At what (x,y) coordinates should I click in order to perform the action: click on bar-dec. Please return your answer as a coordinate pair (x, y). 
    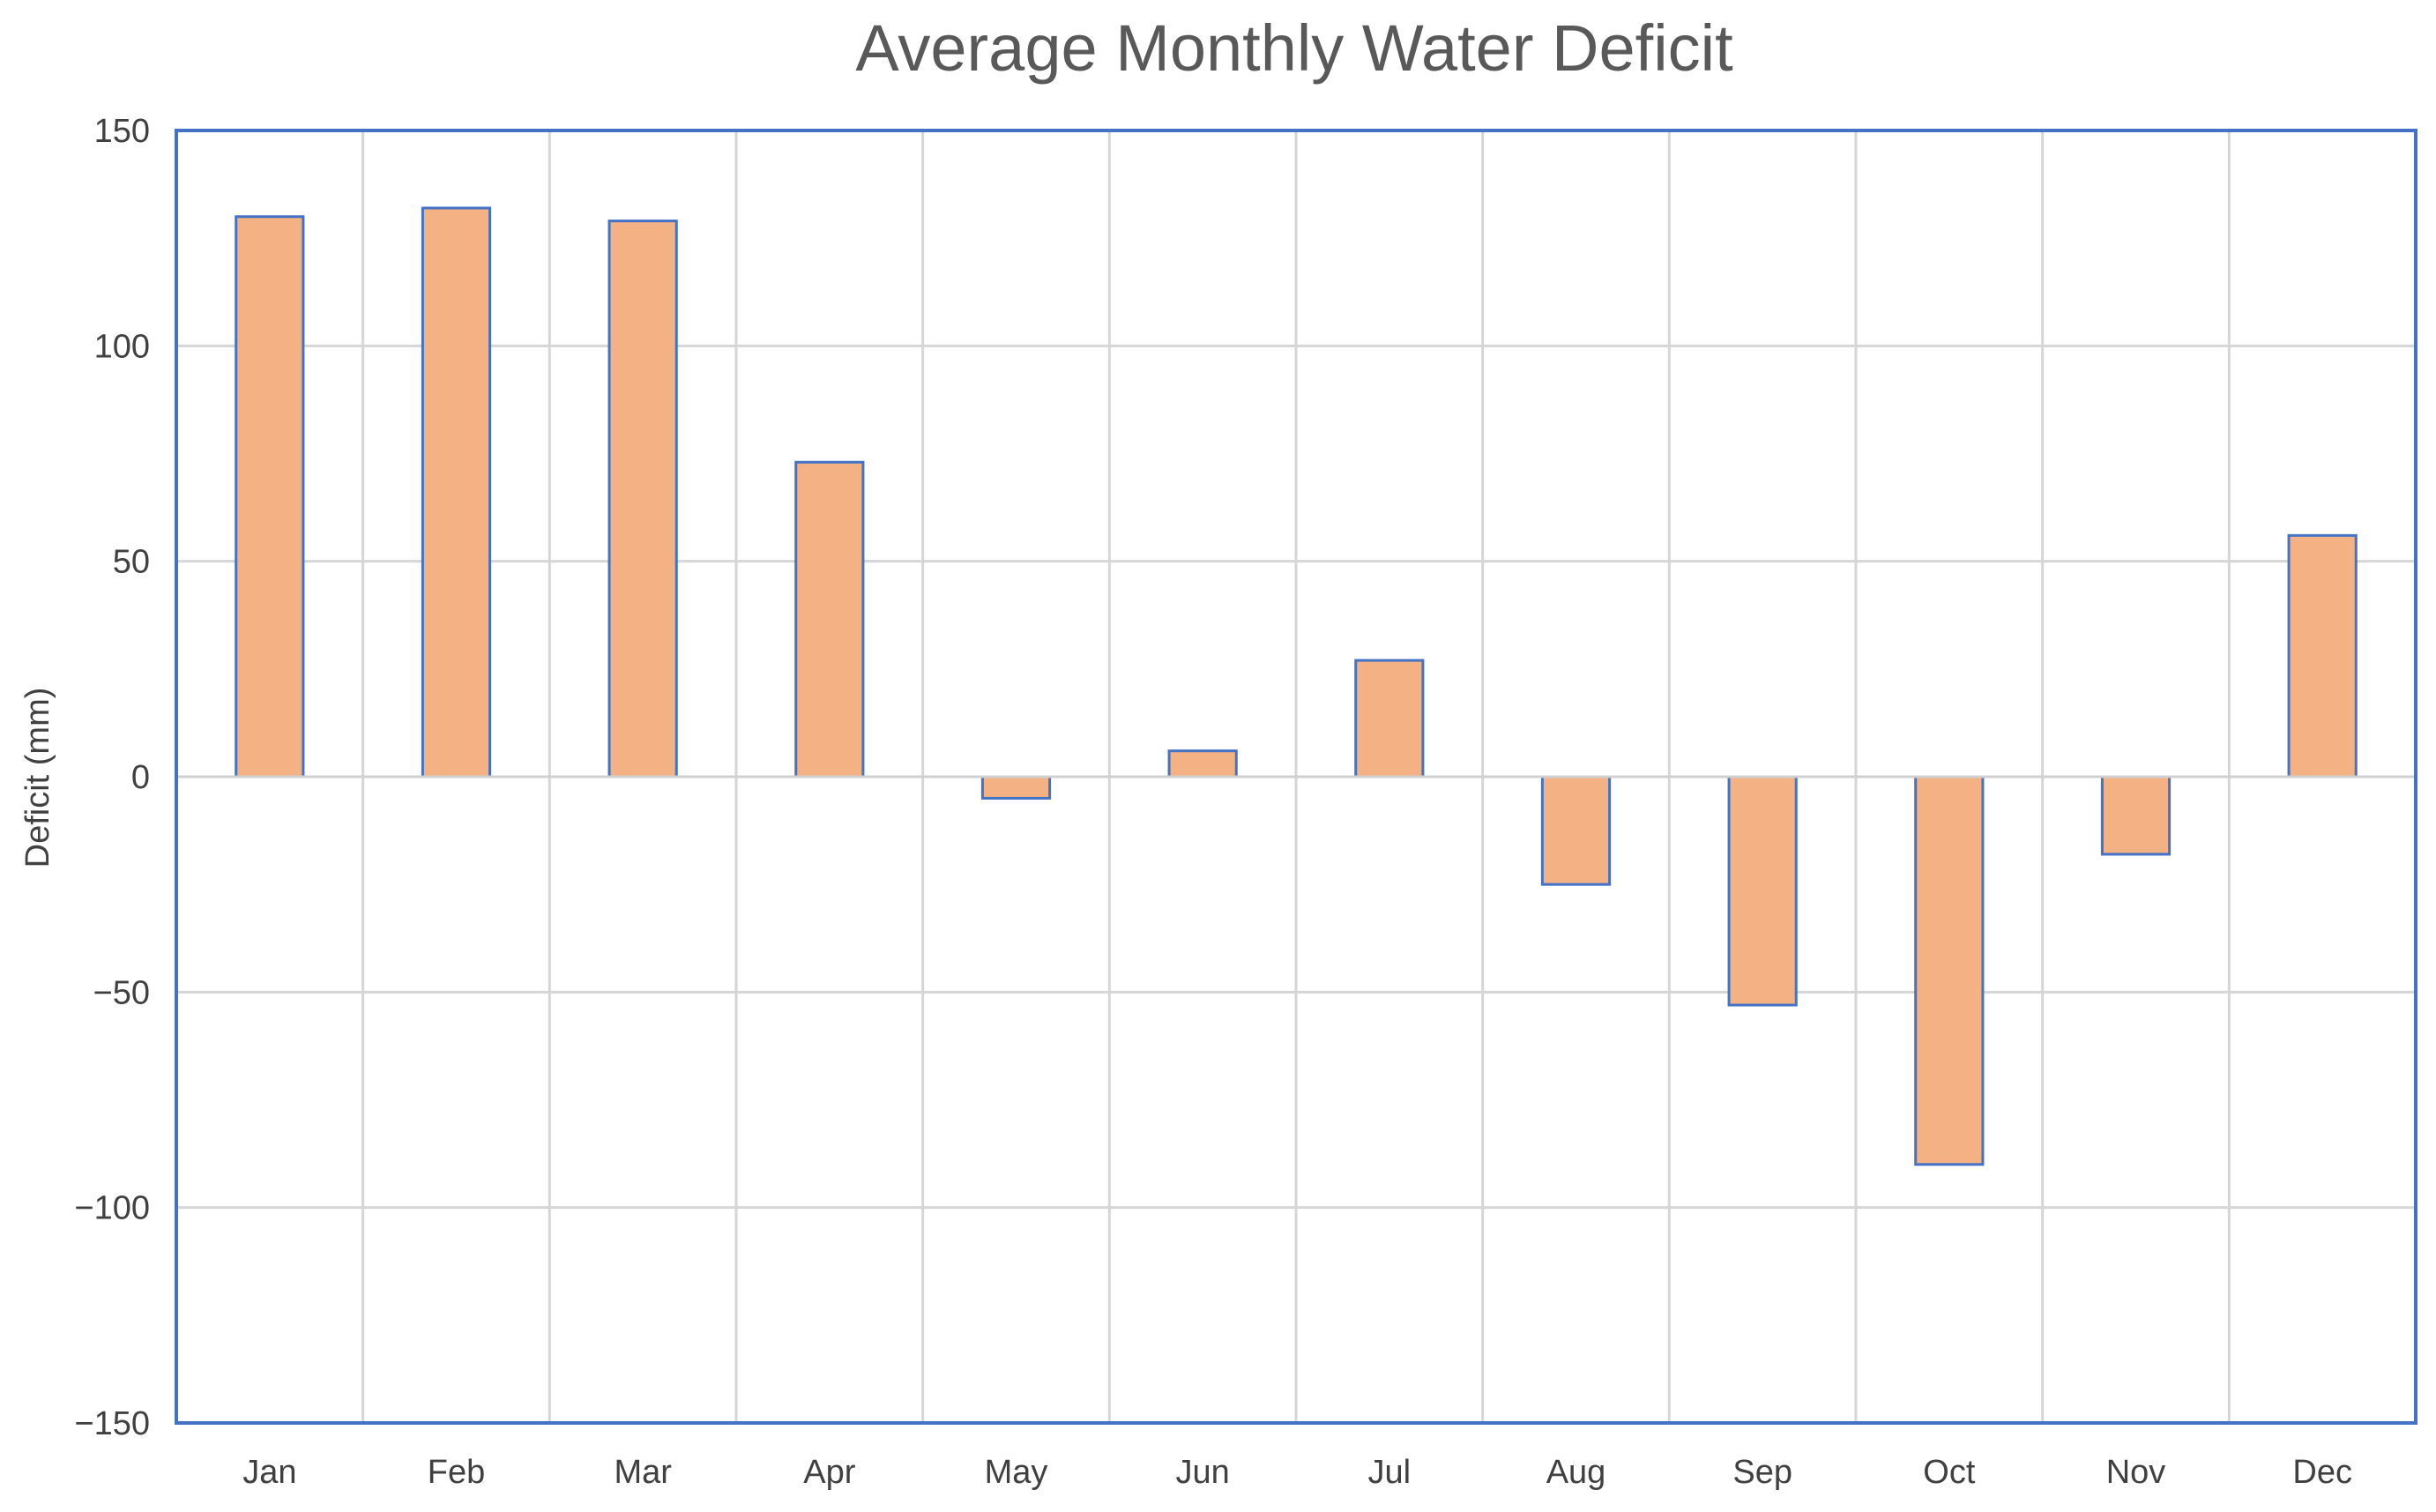
    Looking at the image, I should click on (2322, 655).